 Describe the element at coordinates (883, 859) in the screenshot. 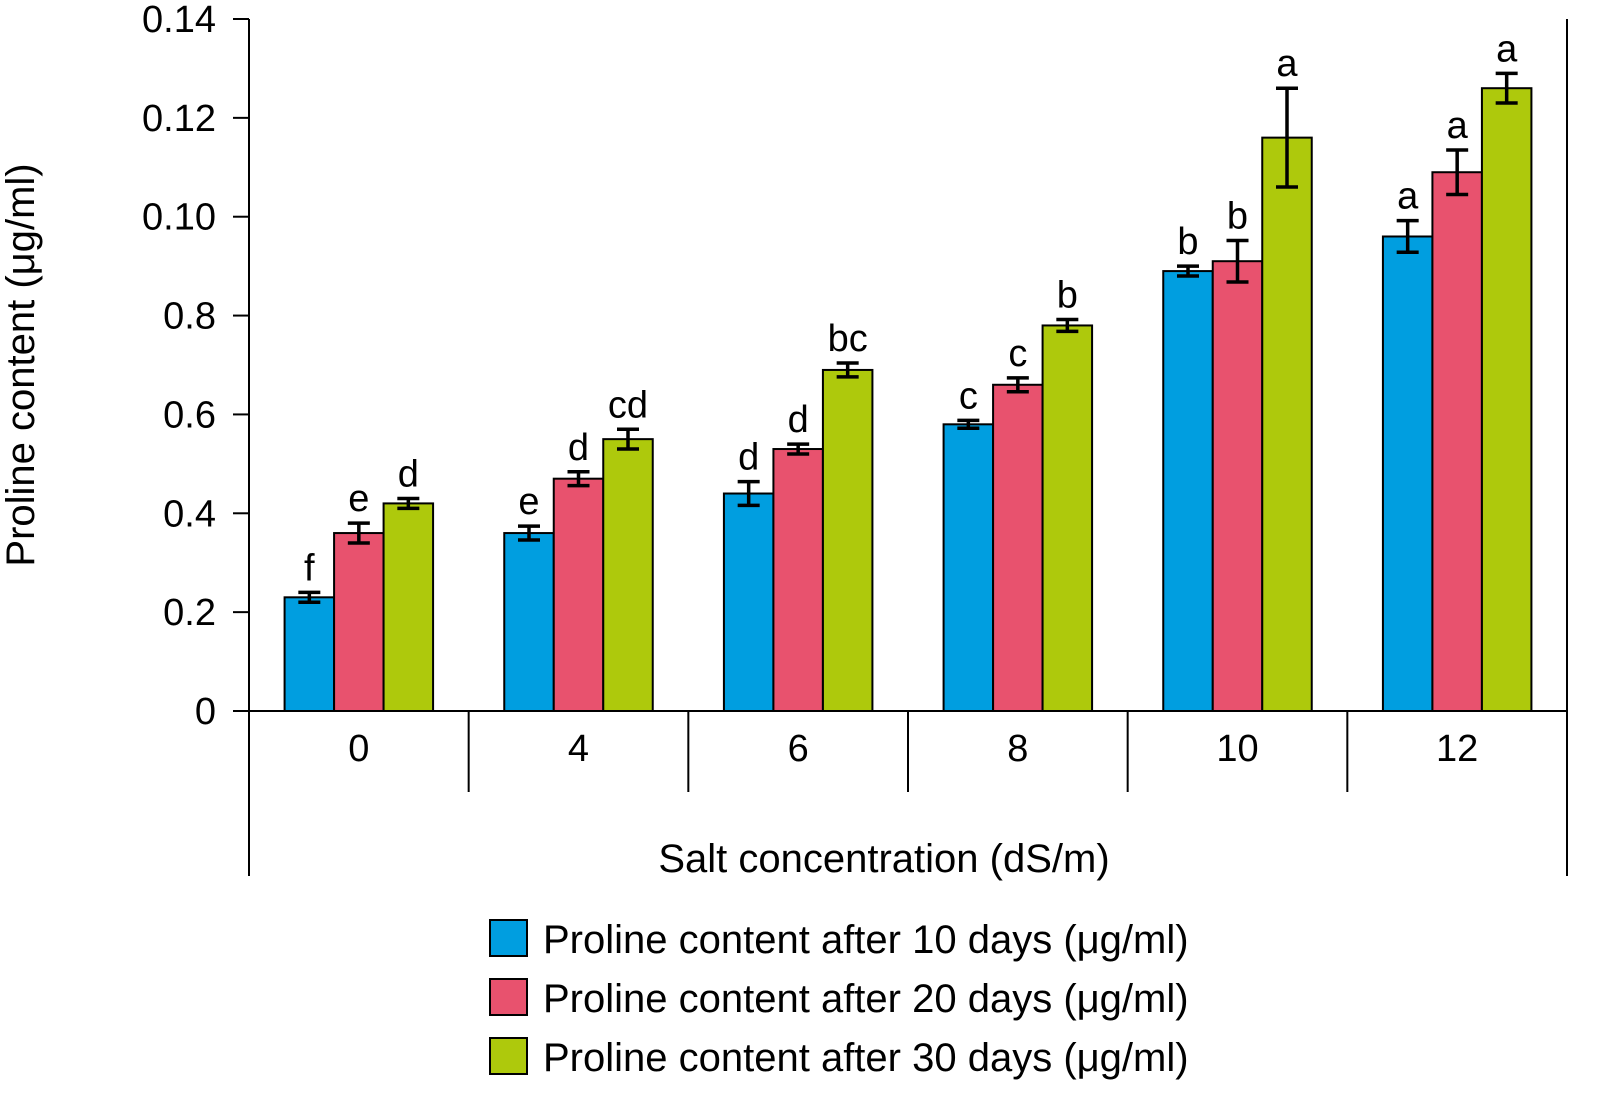

I see `x-axis-label: Salt concentration (dS/m)` at that location.